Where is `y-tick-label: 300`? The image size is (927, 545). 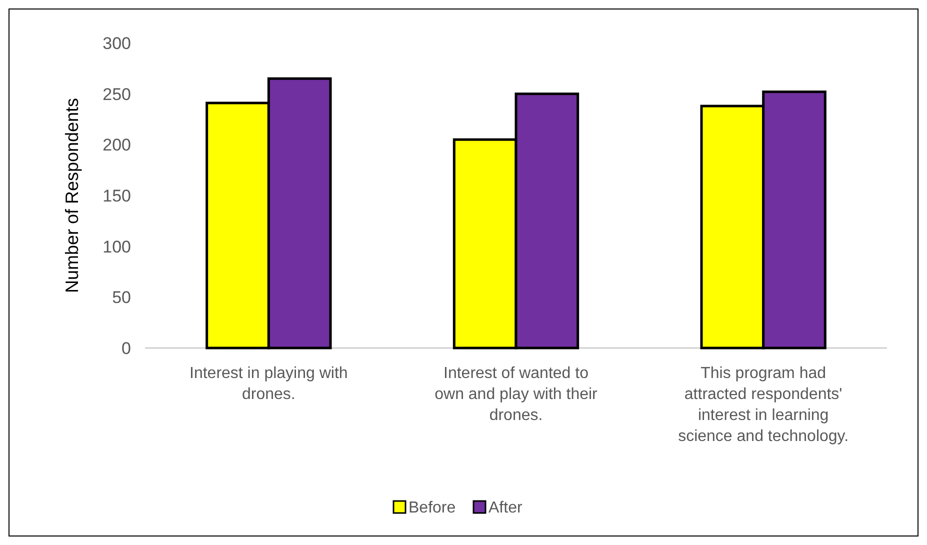
y-tick-label: 300 is located at coordinates (116, 43).